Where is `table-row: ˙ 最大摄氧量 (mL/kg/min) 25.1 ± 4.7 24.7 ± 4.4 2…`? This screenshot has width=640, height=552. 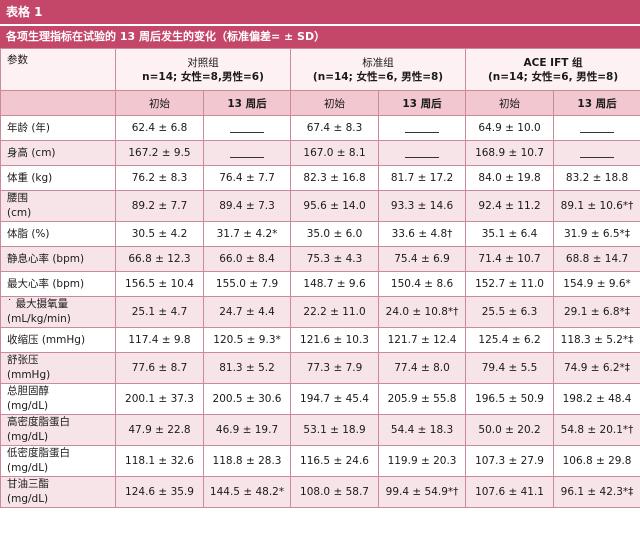 table-row: ˙ 最大摄氧量 (mL/kg/min) 25.1 ± 4.7 24.7 ± 4.4 2… is located at coordinates (320, 312).